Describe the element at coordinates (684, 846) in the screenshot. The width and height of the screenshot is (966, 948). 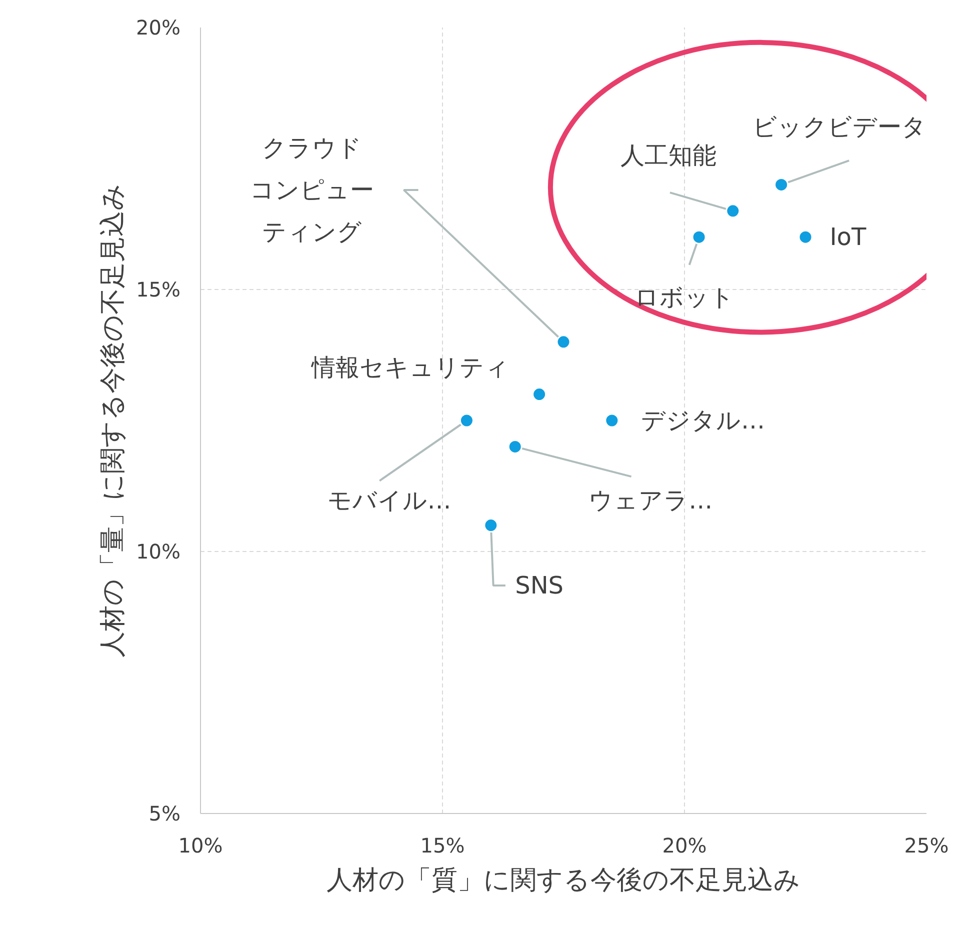
I see `x-tick-label: 20%` at that location.